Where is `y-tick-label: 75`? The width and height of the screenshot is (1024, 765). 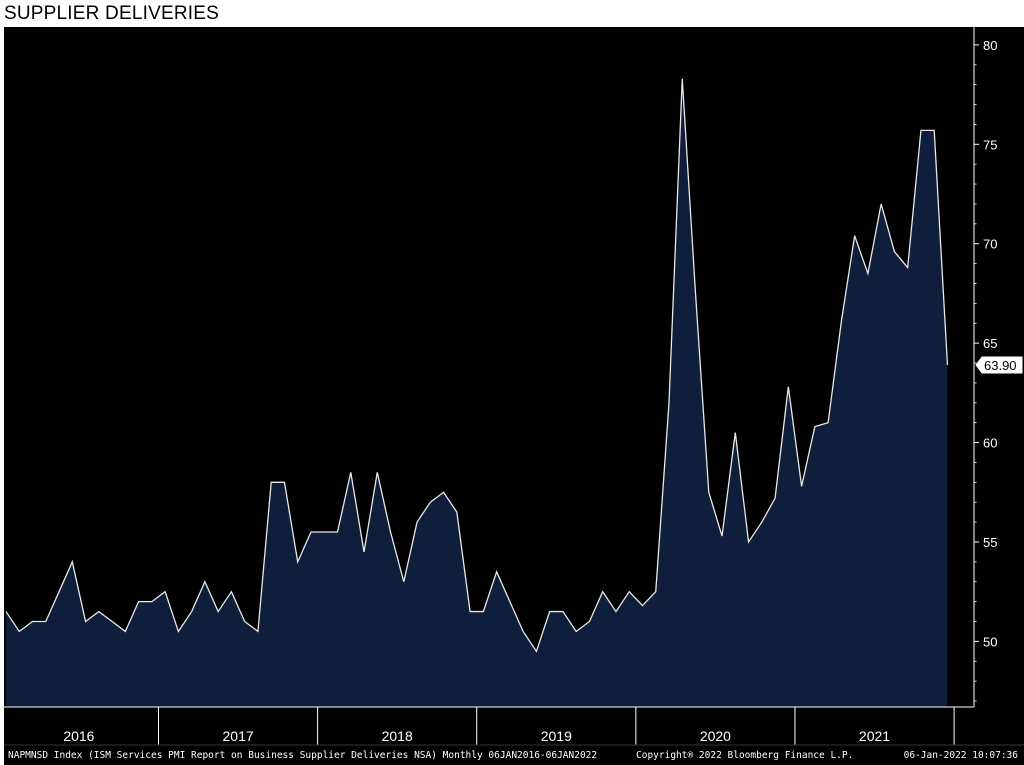
y-tick-label: 75 is located at coordinates (990, 144).